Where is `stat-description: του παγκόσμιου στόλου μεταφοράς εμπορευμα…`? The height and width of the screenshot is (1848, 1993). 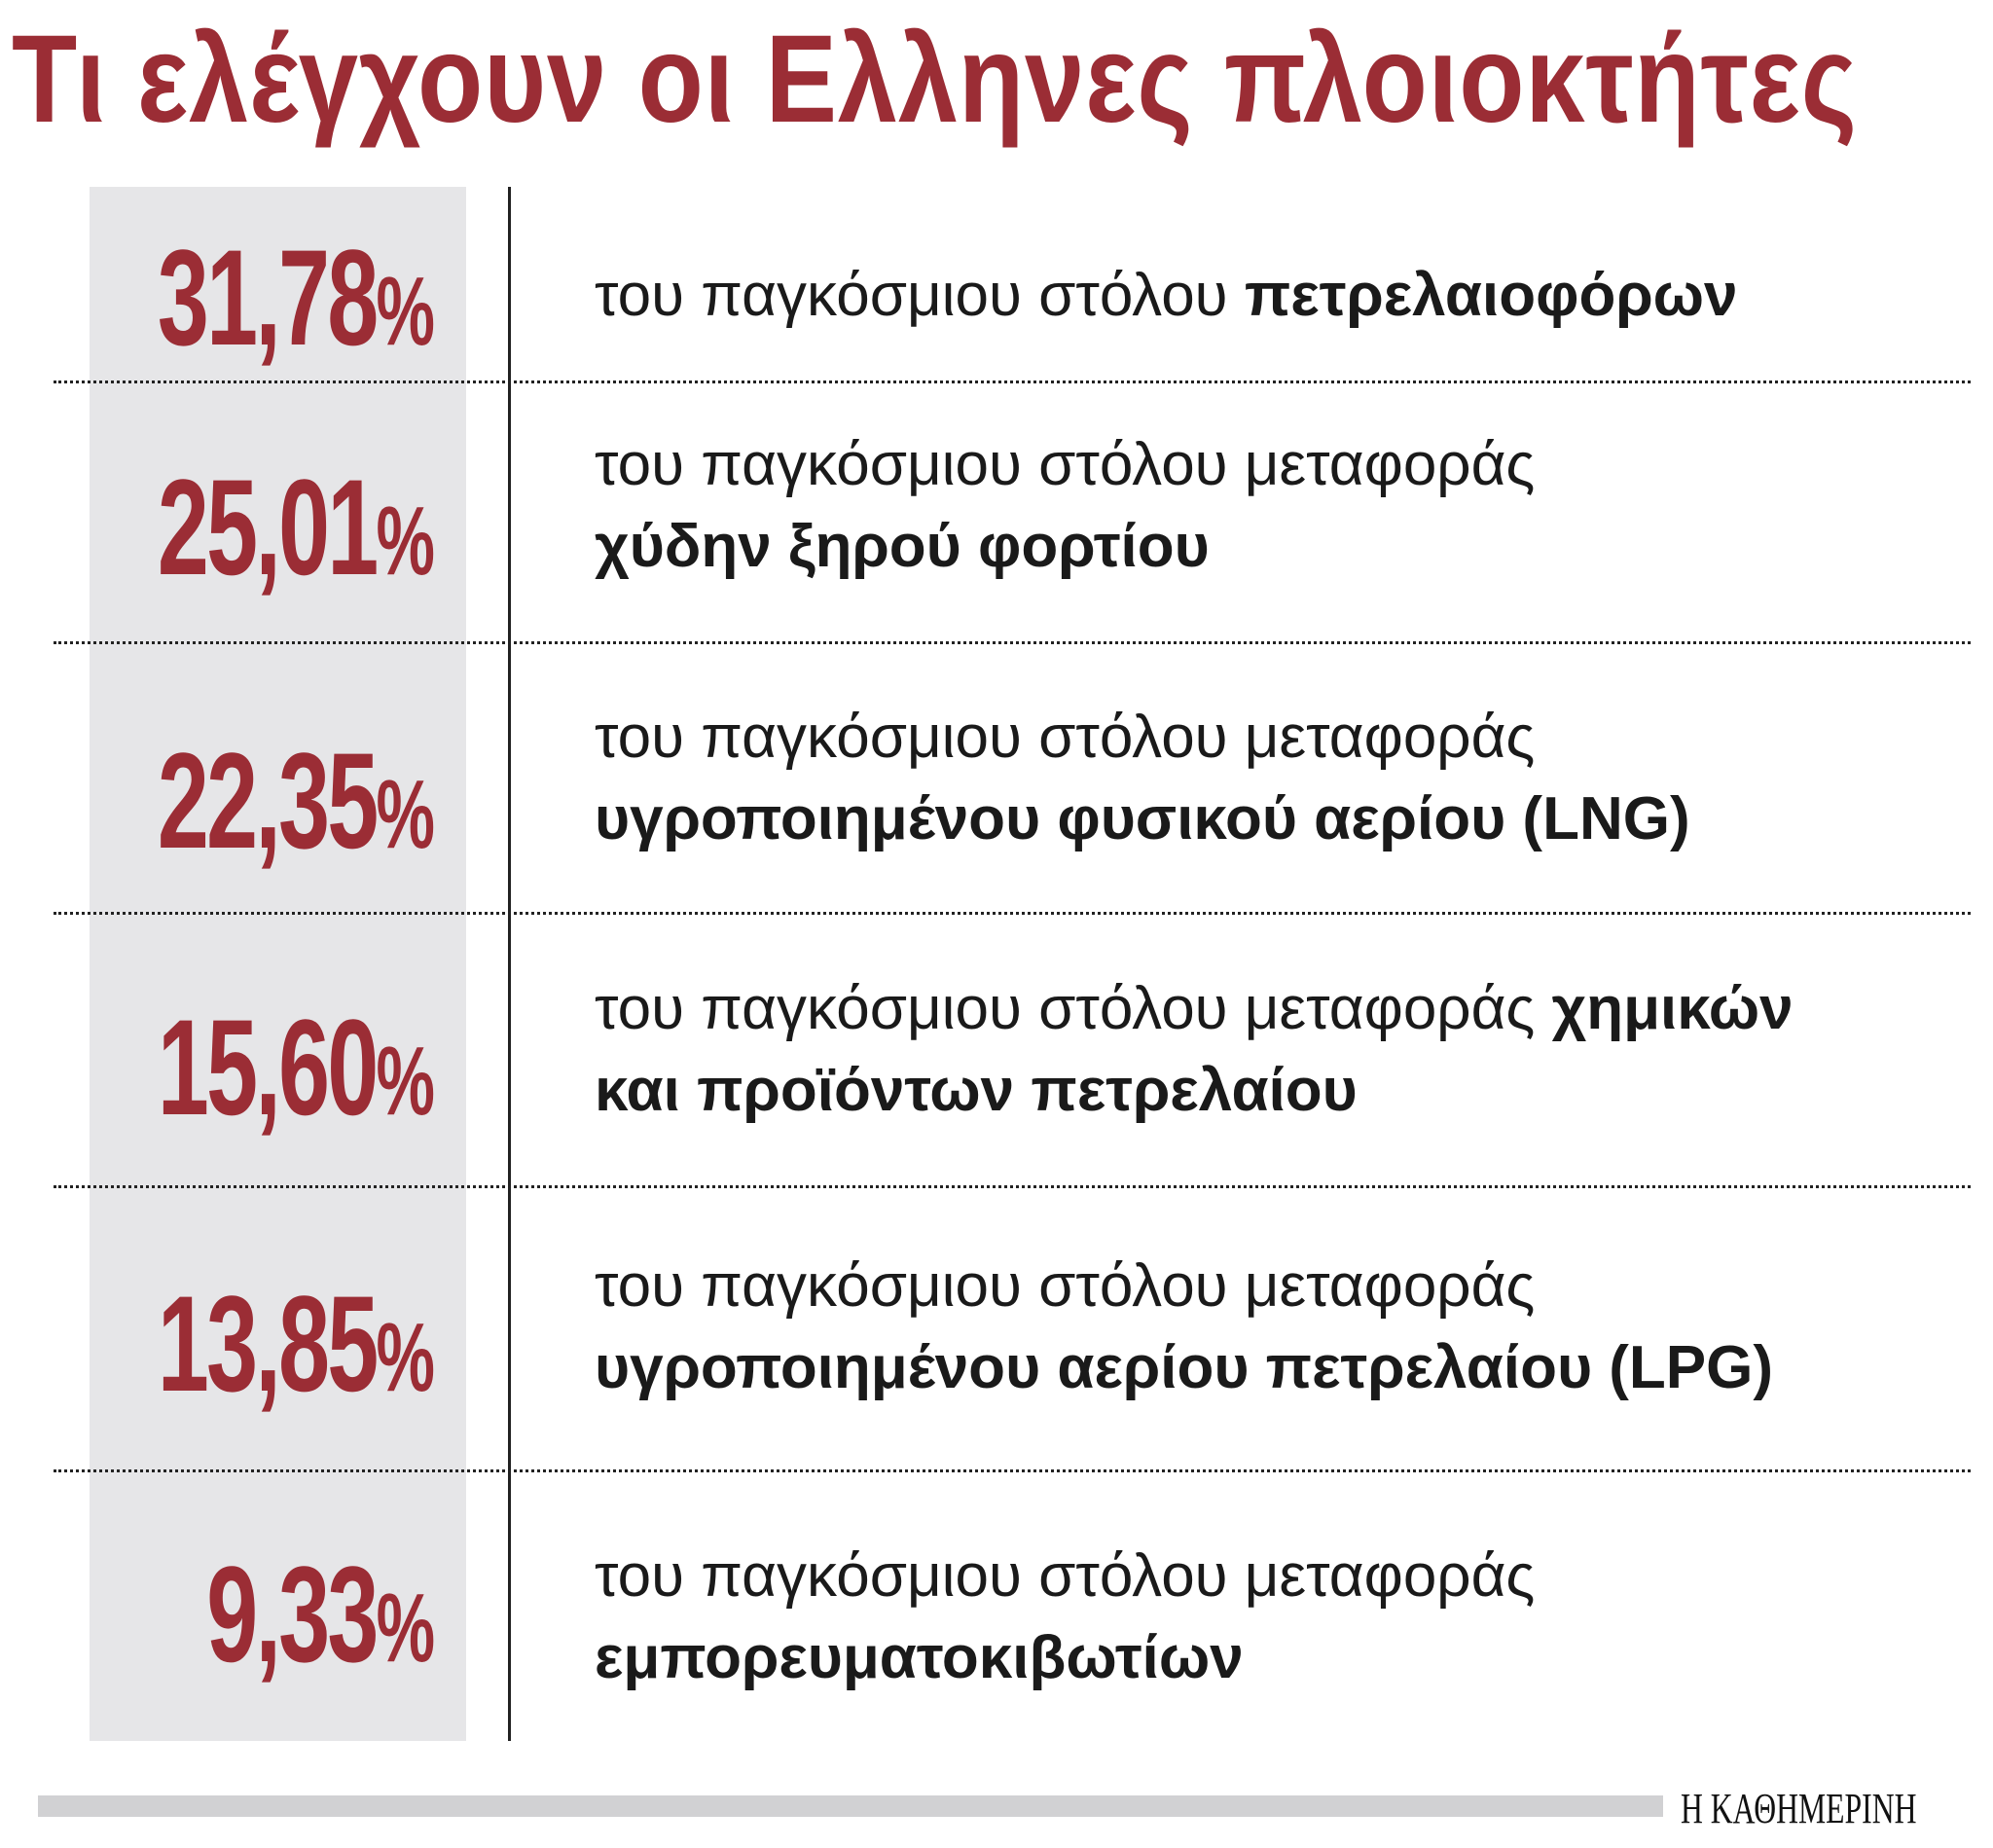 stat-description: του παγκόσμιου στόλου μεταφοράς εμπορευμα… is located at coordinates (1065, 1616).